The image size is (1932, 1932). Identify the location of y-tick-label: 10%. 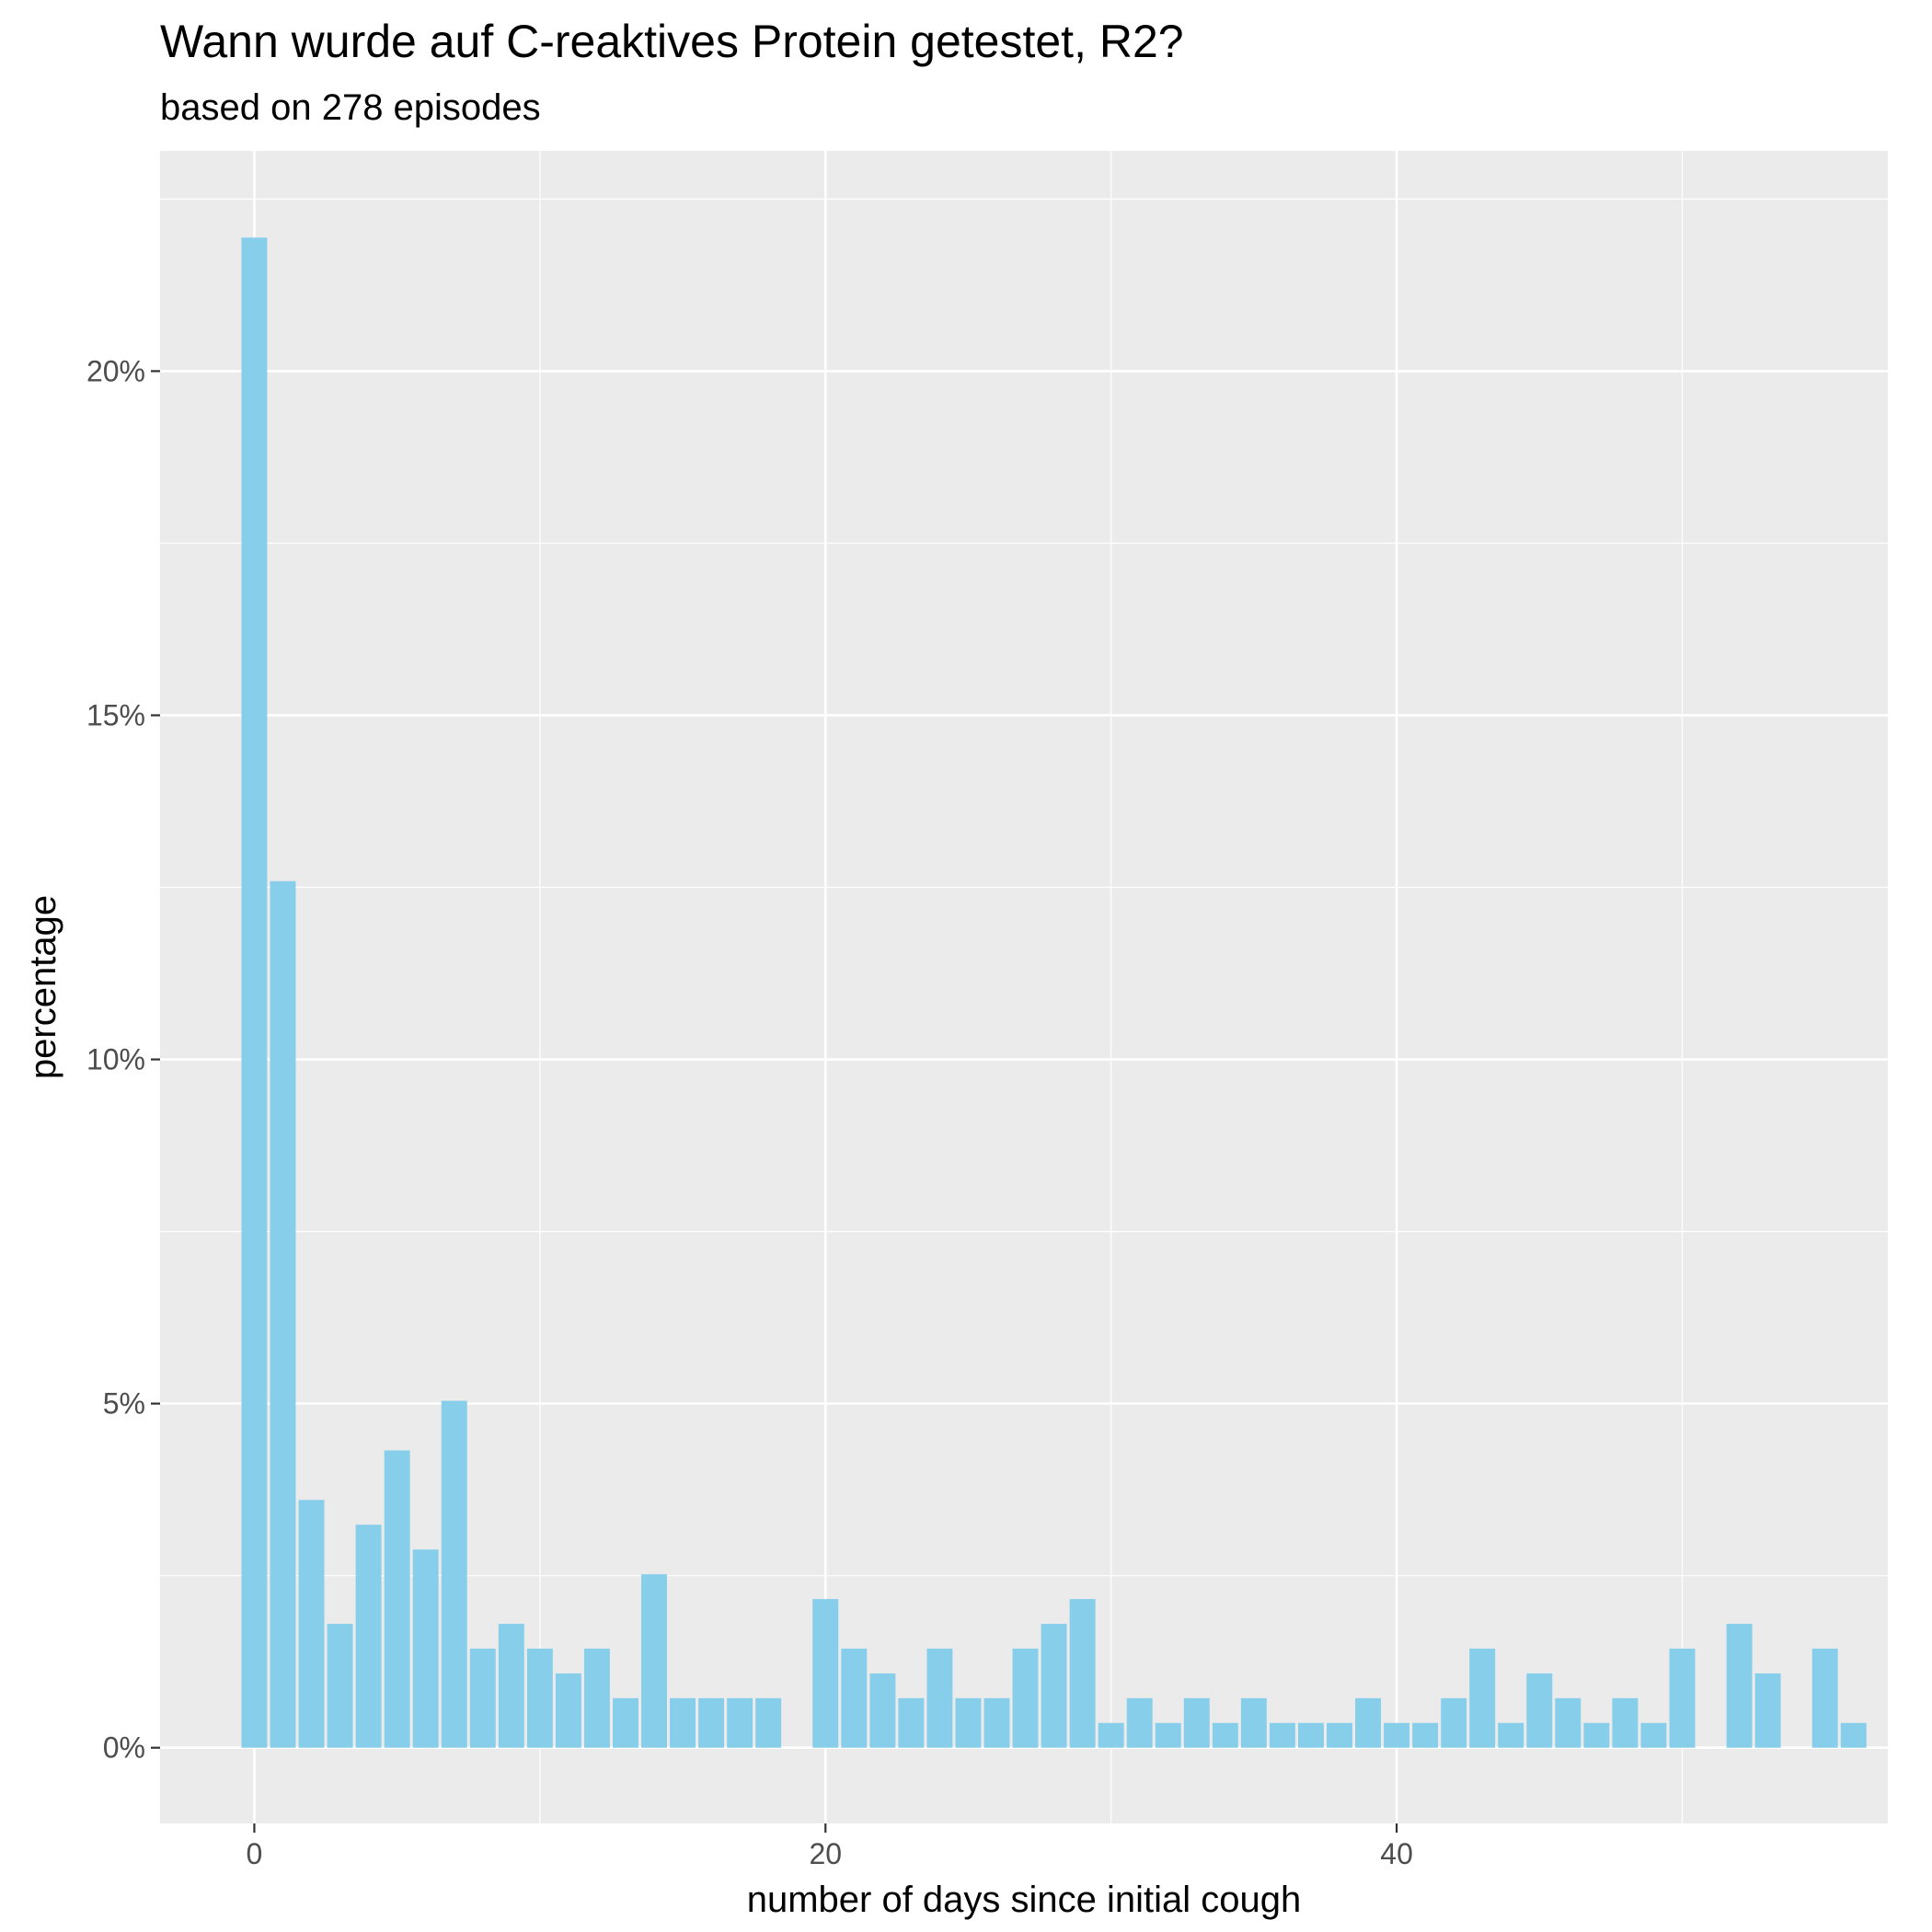
(115, 1059).